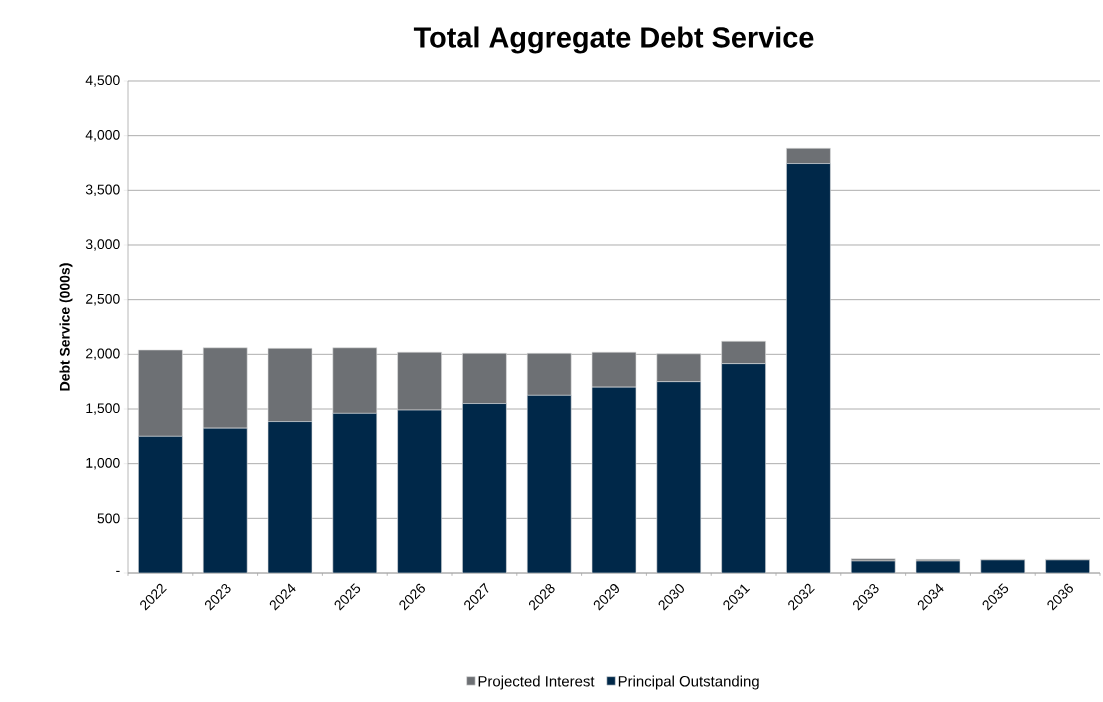 The height and width of the screenshot is (702, 1103). Describe the element at coordinates (103, 409) in the screenshot. I see `y-tick-label: 1,500` at that location.